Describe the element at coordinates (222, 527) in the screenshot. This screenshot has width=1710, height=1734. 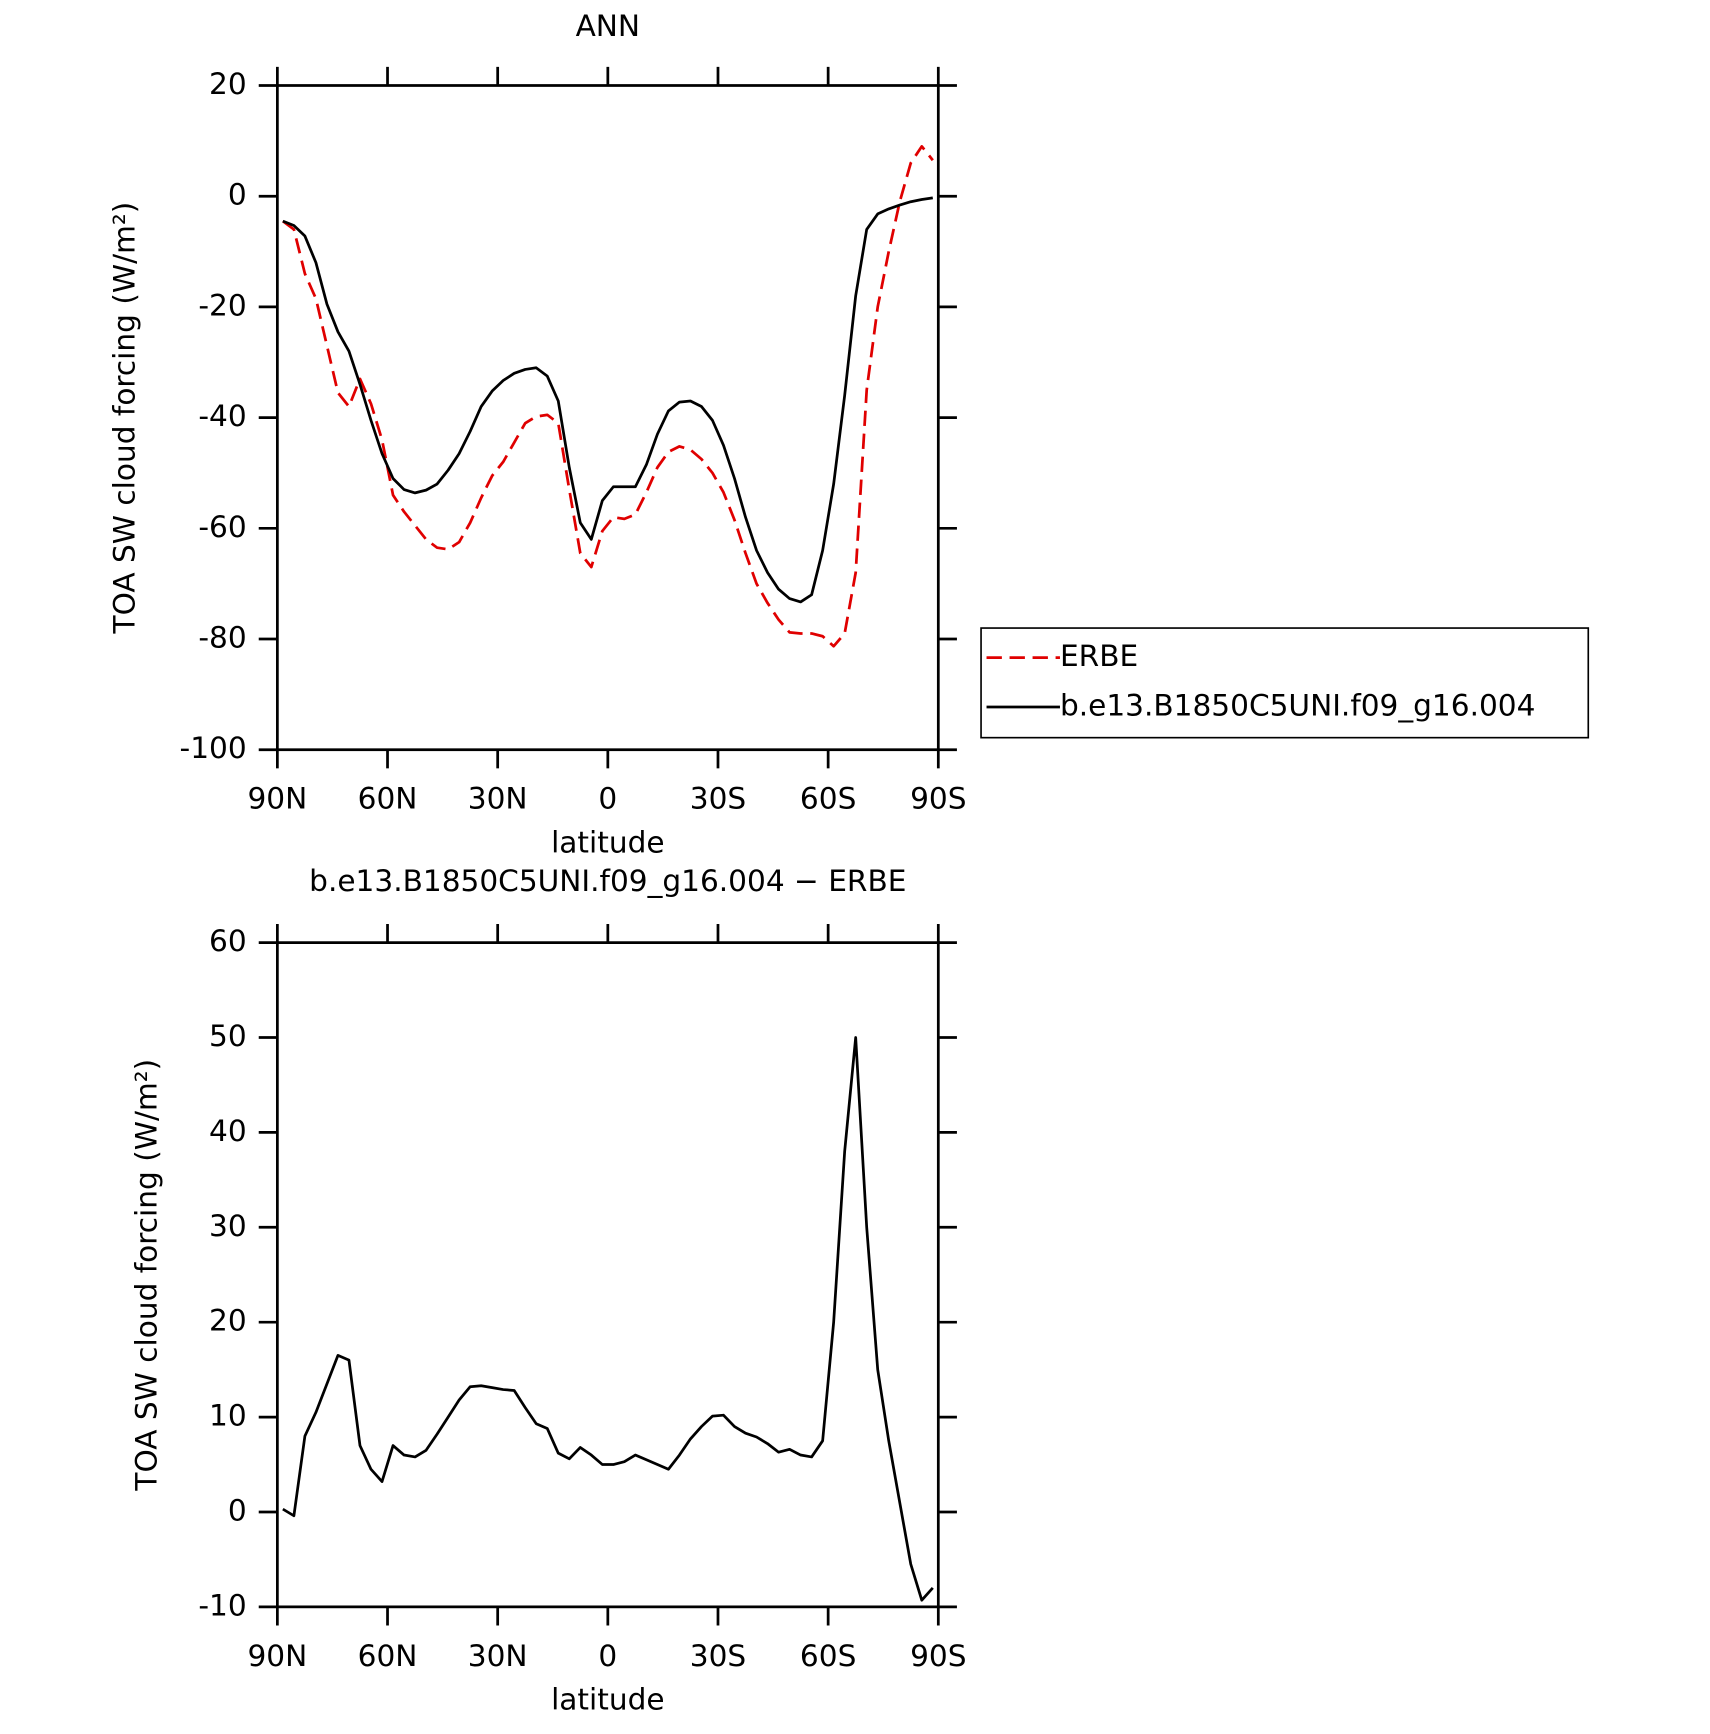
I see `y-tick-label: -60` at that location.